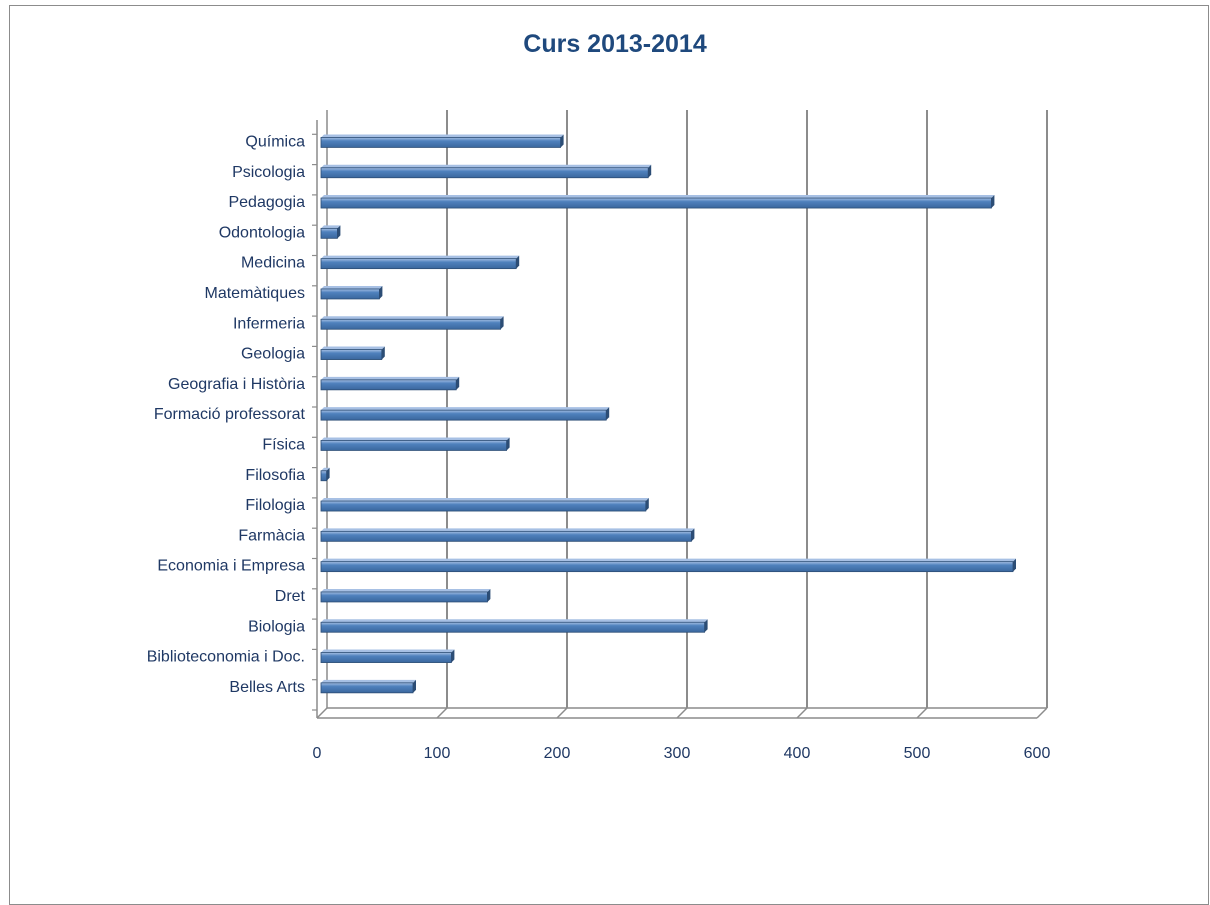  What do you see at coordinates (266, 202) in the screenshot?
I see `category-label: Pedagogia` at bounding box center [266, 202].